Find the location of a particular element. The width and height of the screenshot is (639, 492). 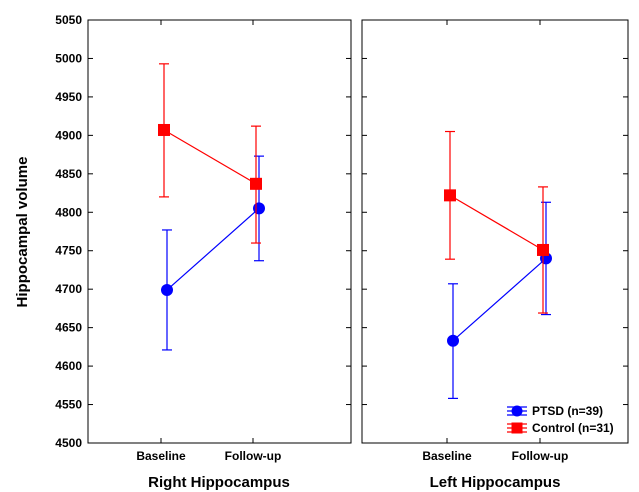

y-tick-label: 4550 is located at coordinates (68, 405).